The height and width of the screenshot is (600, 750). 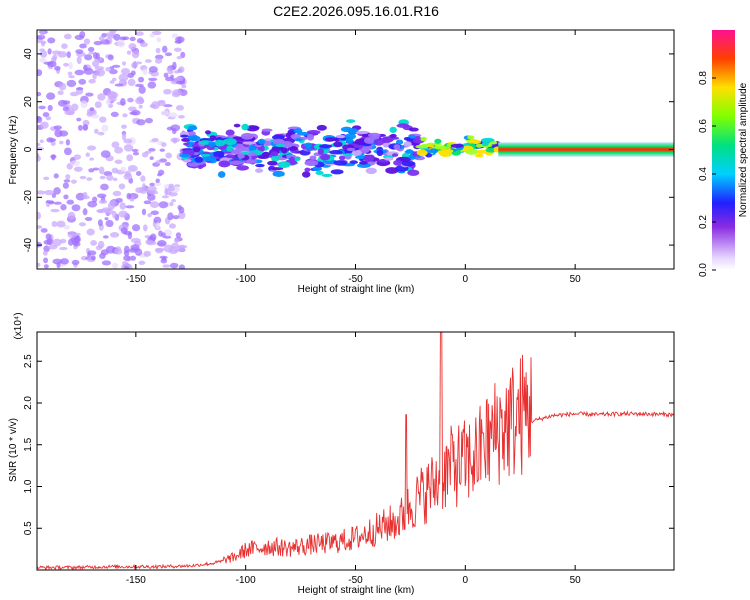 I want to click on x-tick-label: -150, so click(x=136, y=580).